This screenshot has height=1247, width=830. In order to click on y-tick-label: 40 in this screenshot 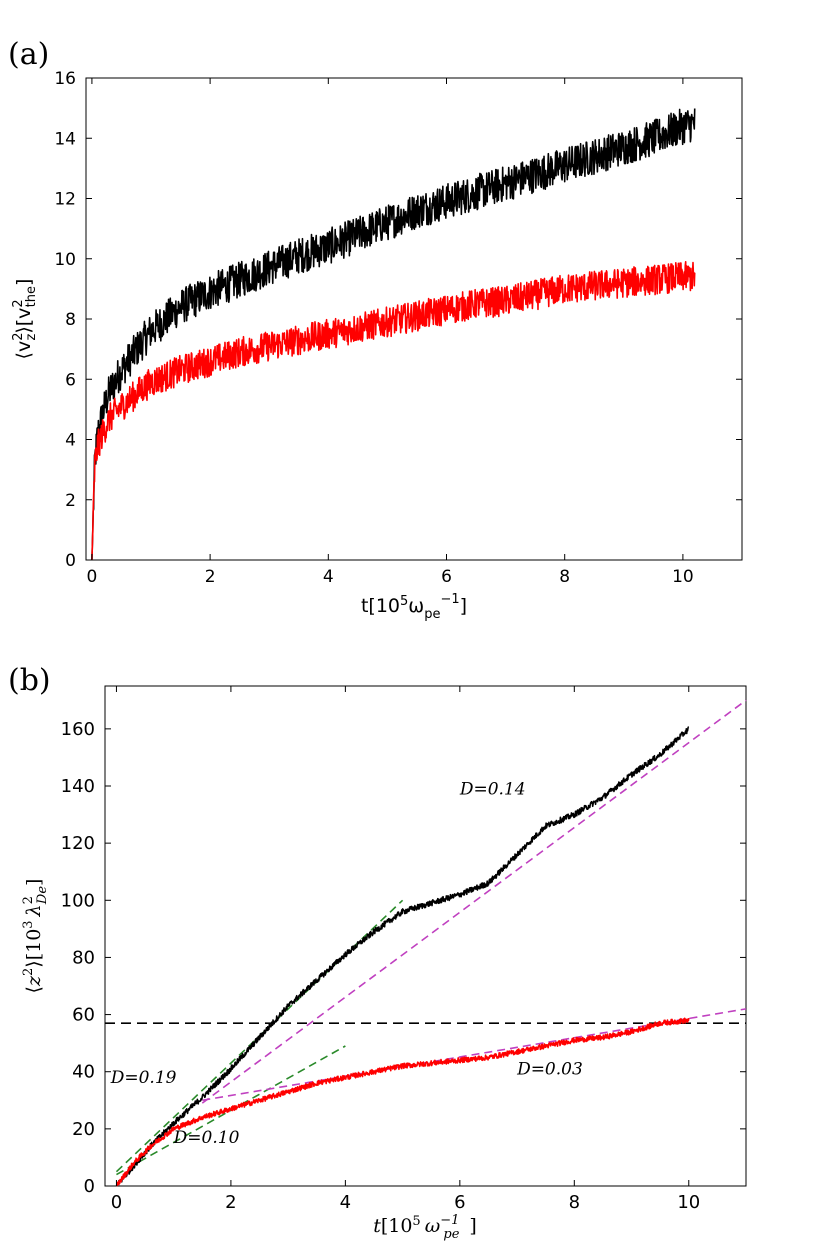, I will do `click(83, 1072)`.